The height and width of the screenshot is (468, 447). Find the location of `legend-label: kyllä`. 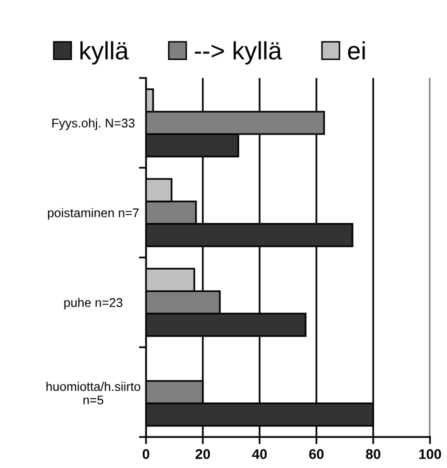

legend-label: kyllä is located at coordinates (104, 53).